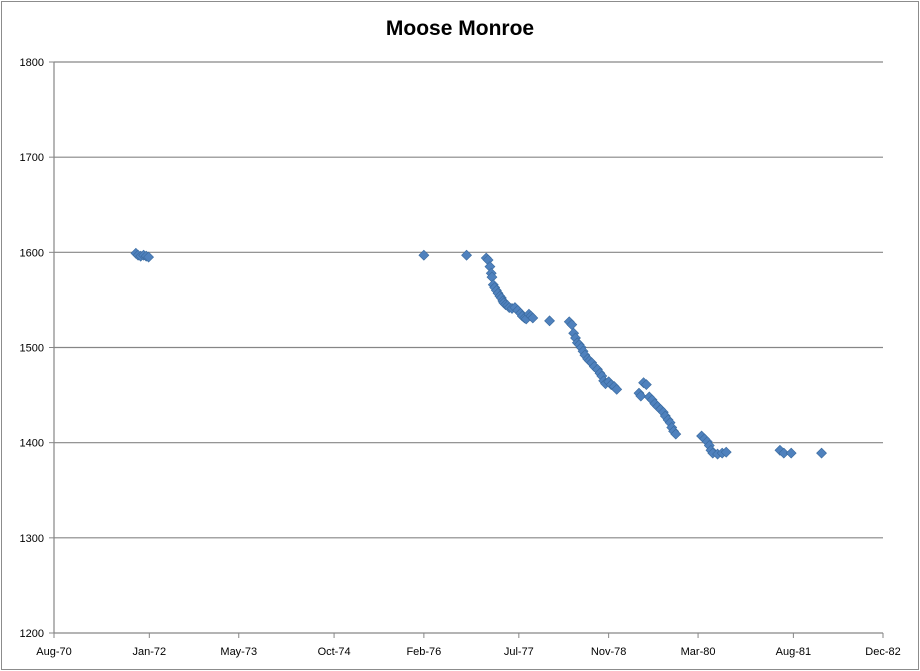 The image size is (920, 671). What do you see at coordinates (53, 652) in the screenshot?
I see `x-tick-label: Aug-70` at bounding box center [53, 652].